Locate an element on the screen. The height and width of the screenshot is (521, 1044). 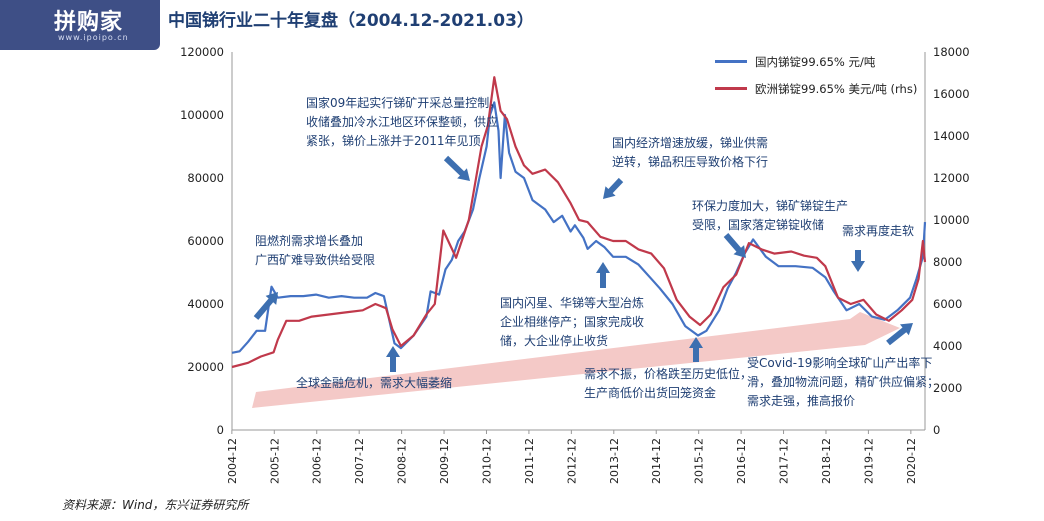
annotation-demand-weak: 需求再度走软 is located at coordinates (878, 231).